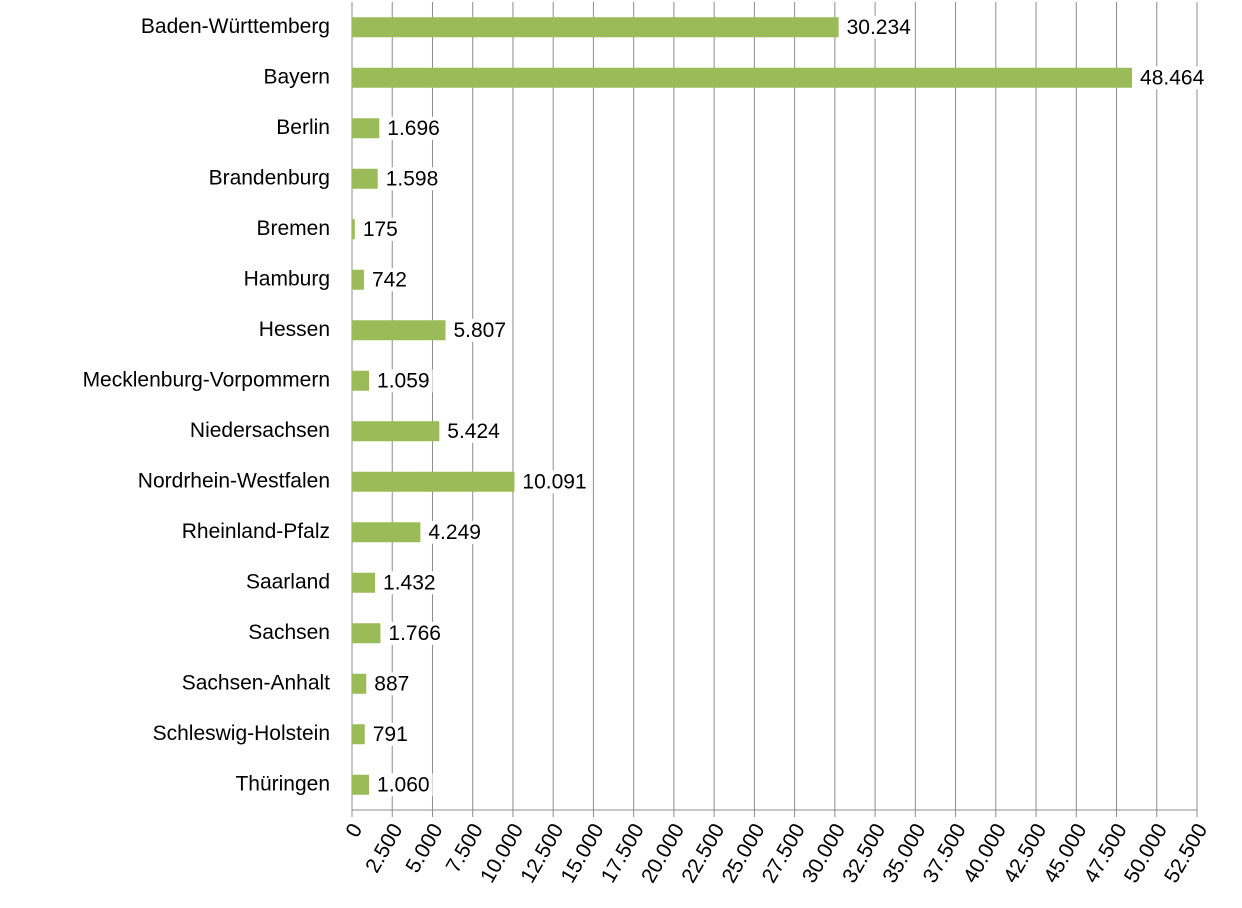  Describe the element at coordinates (296, 76) in the screenshot. I see `y-tick-label: Bayern` at that location.